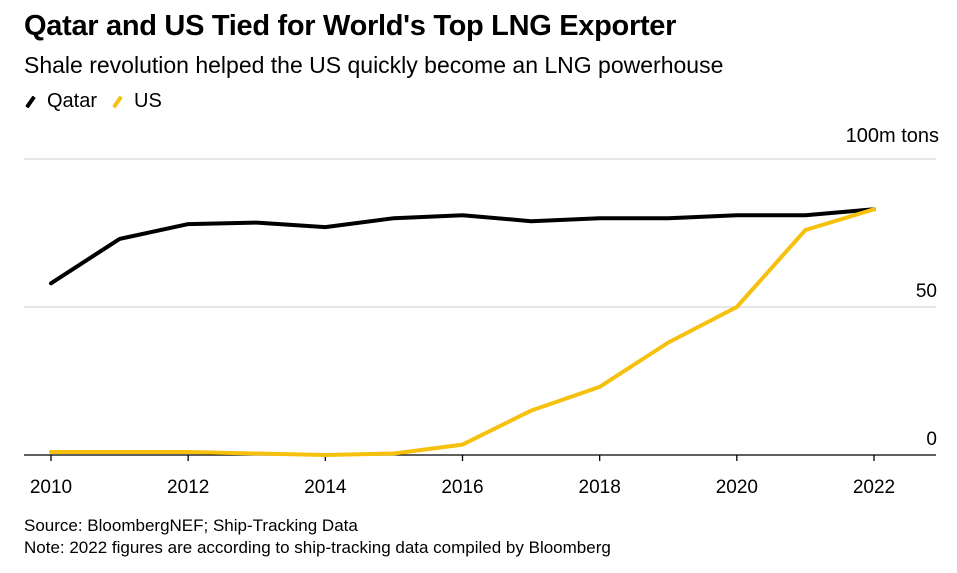  What do you see at coordinates (51, 487) in the screenshot?
I see `x-tick-label-2010: 2010` at bounding box center [51, 487].